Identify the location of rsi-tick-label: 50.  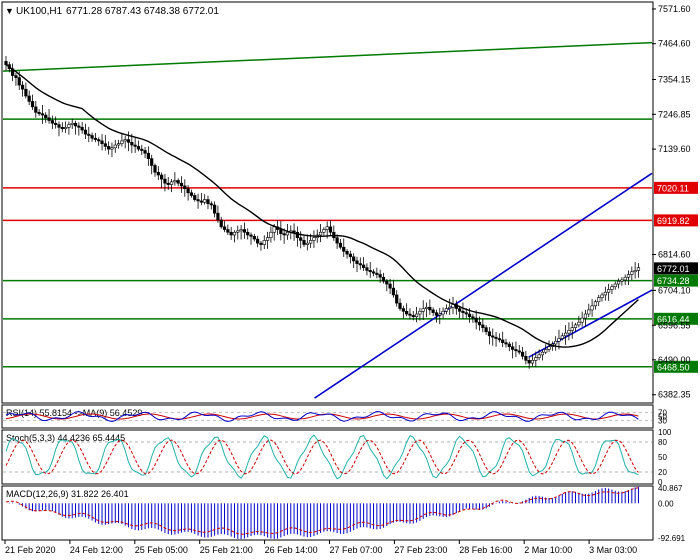
(662, 417).